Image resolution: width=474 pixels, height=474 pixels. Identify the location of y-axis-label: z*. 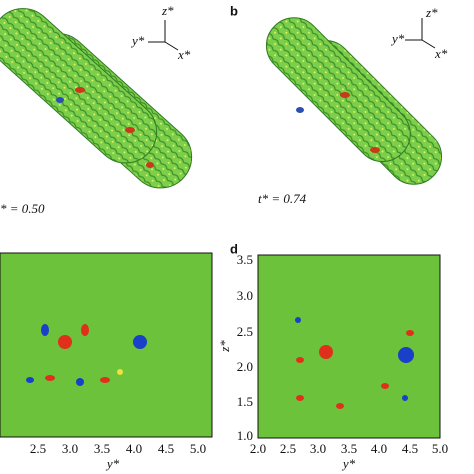
(224, 346).